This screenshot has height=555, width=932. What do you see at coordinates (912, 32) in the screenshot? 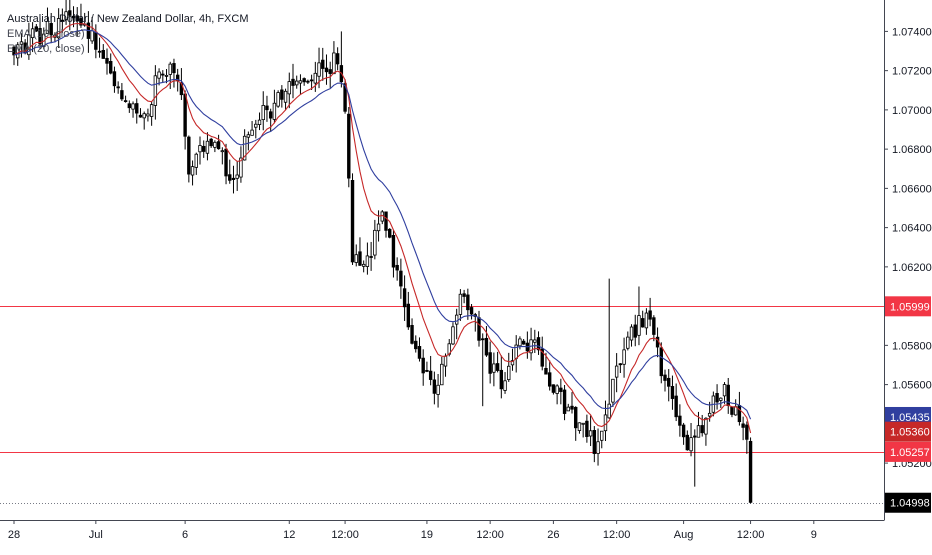
I see `price-tick-label: 1.07400` at bounding box center [912, 32].